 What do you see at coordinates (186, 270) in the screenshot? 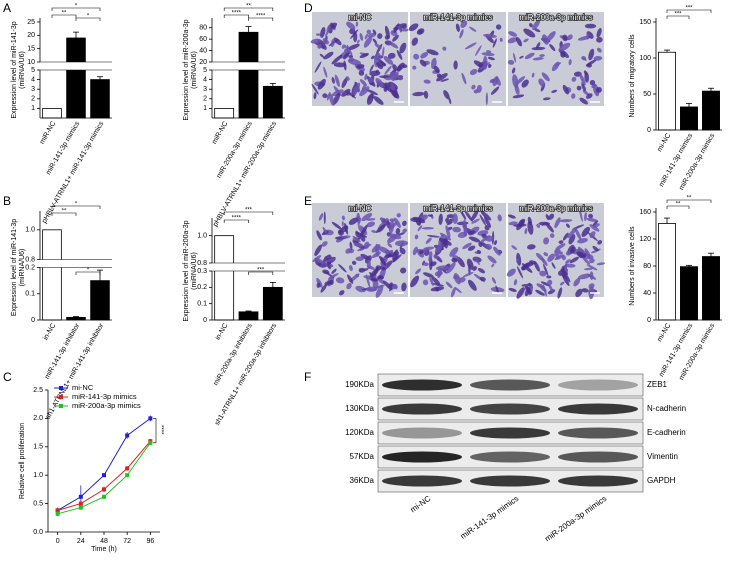
I see `y-axis-label: Expression level of miR-200a-3p` at bounding box center [186, 270].